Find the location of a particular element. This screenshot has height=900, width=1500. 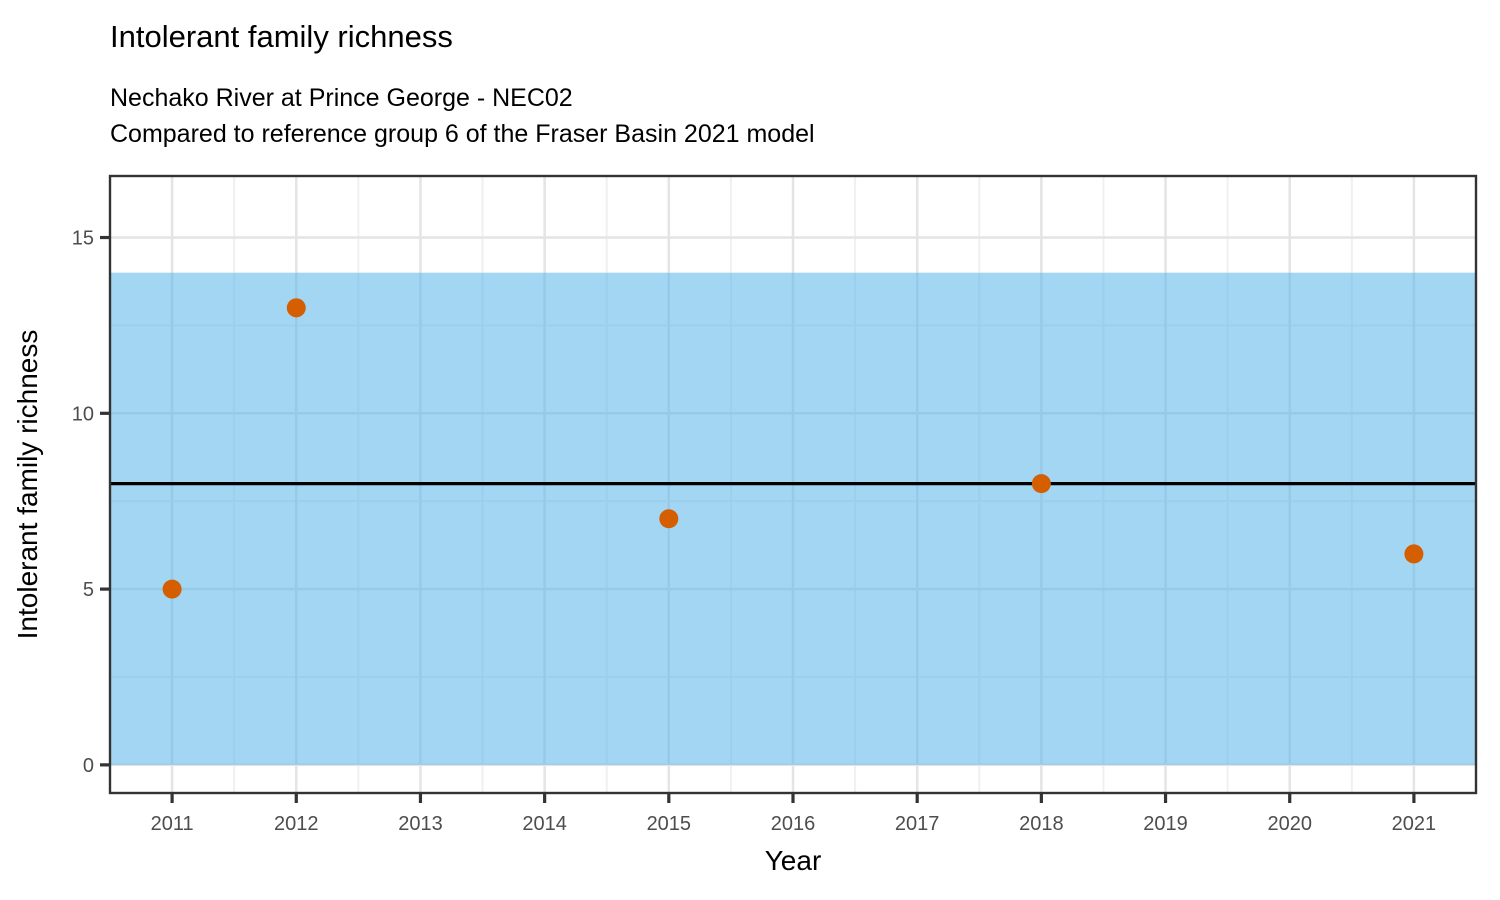

x-tick-label: 2019 is located at coordinates (1165, 824).